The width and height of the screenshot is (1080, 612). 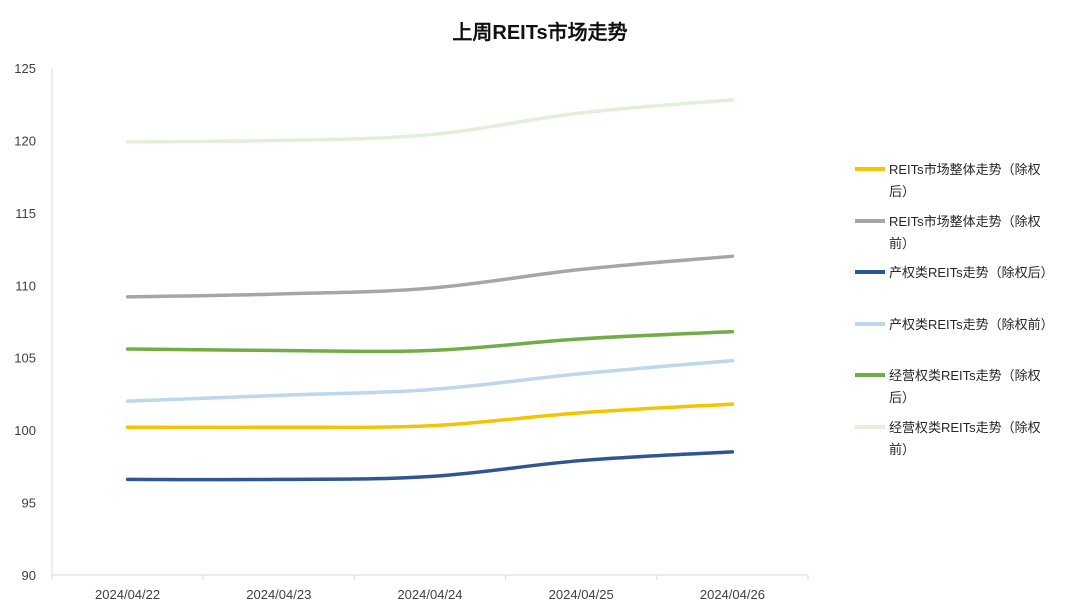 What do you see at coordinates (25, 285) in the screenshot?
I see `y-tick-label: 110` at bounding box center [25, 285].